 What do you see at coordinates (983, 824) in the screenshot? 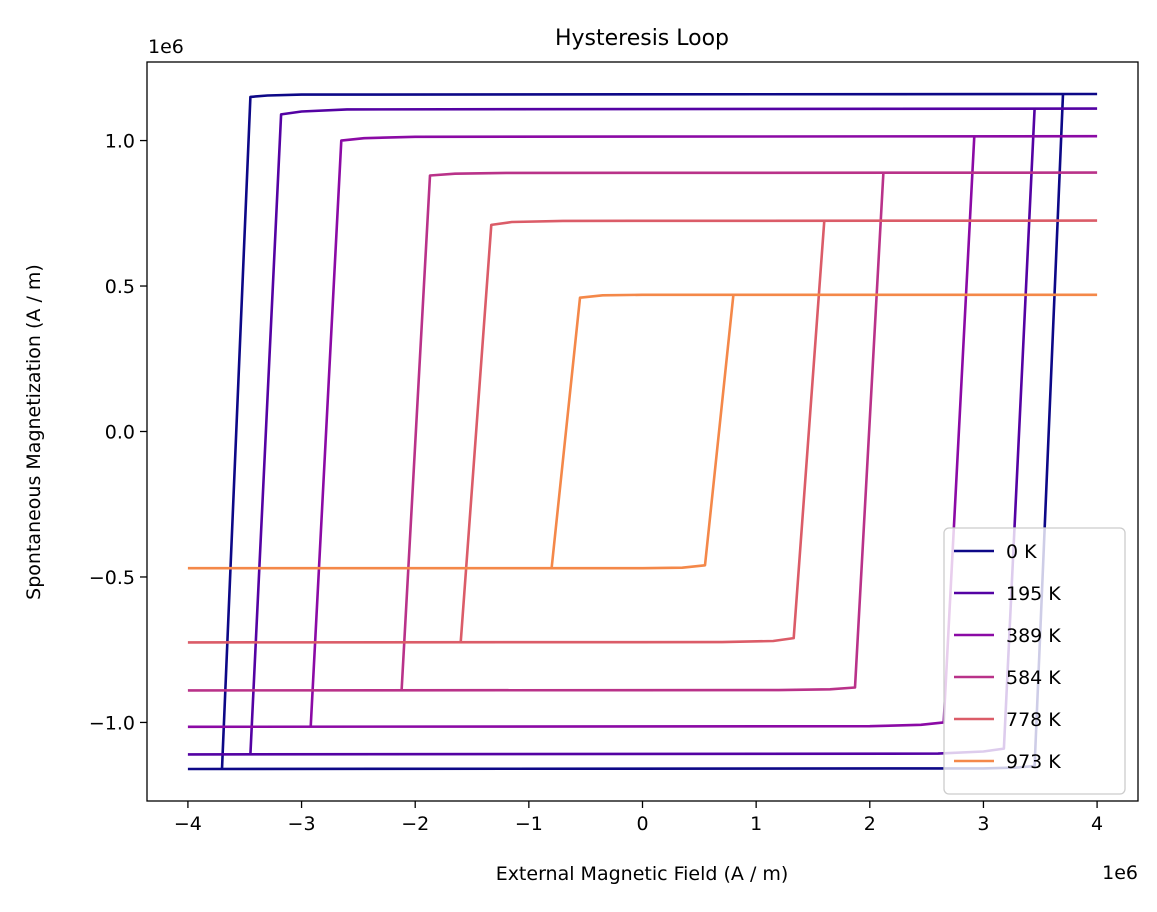
I see `x-tick-label: 3` at bounding box center [983, 824].